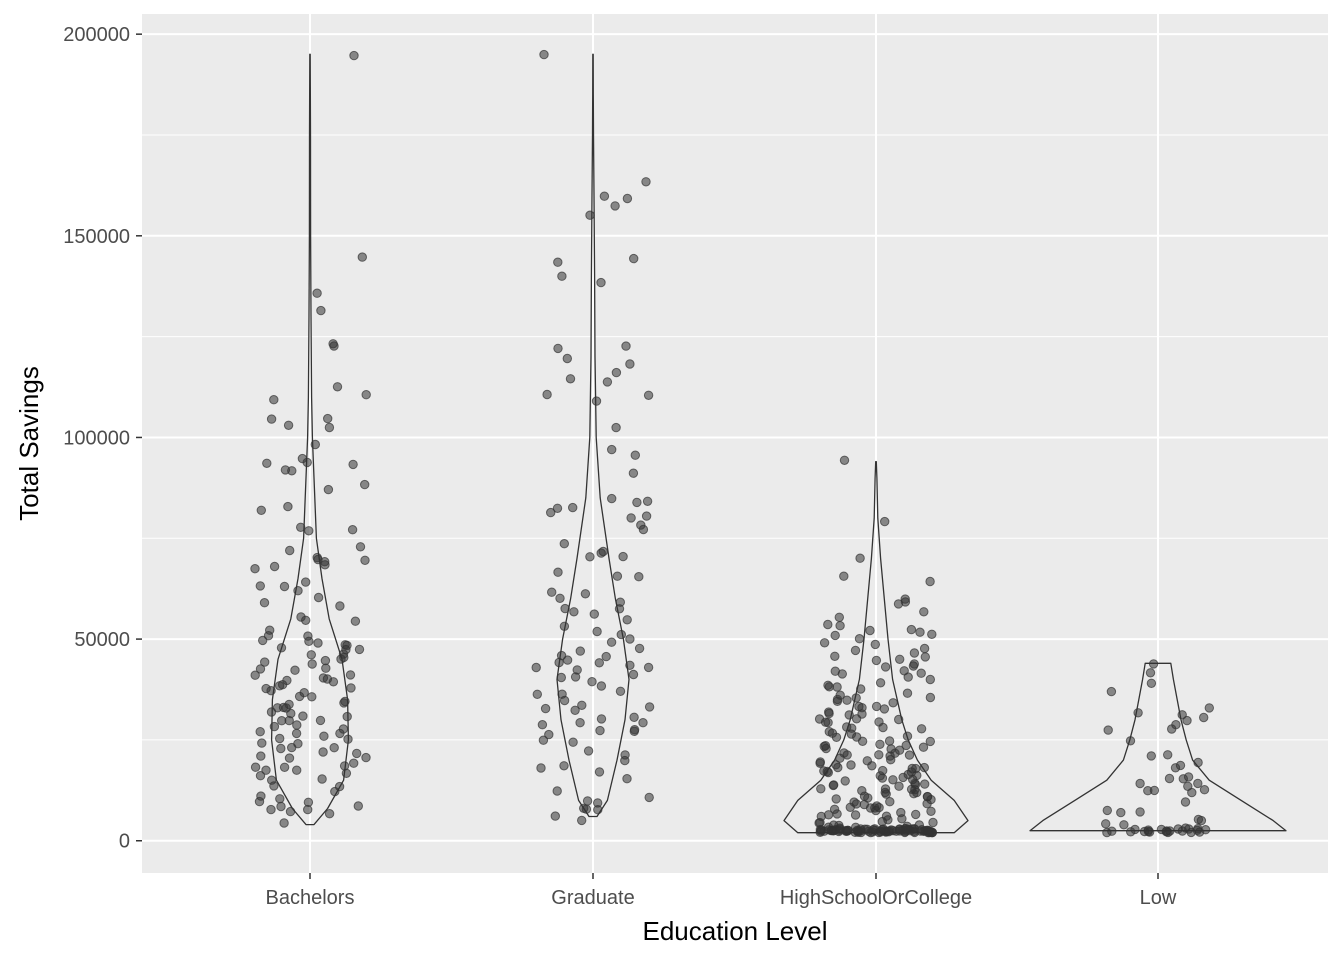 This screenshot has height=960, width=1344. I want to click on violin-Bachelors, so click(310, 439).